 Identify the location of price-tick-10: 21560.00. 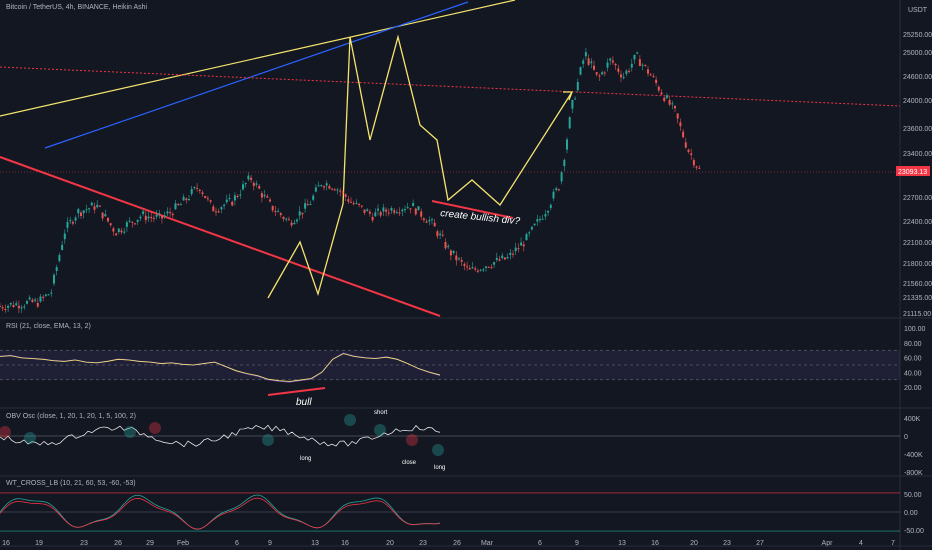
(917, 284).